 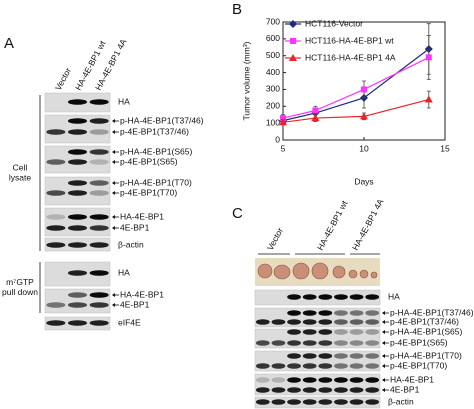 I want to click on y-tick-label: 500, so click(x=273, y=55).